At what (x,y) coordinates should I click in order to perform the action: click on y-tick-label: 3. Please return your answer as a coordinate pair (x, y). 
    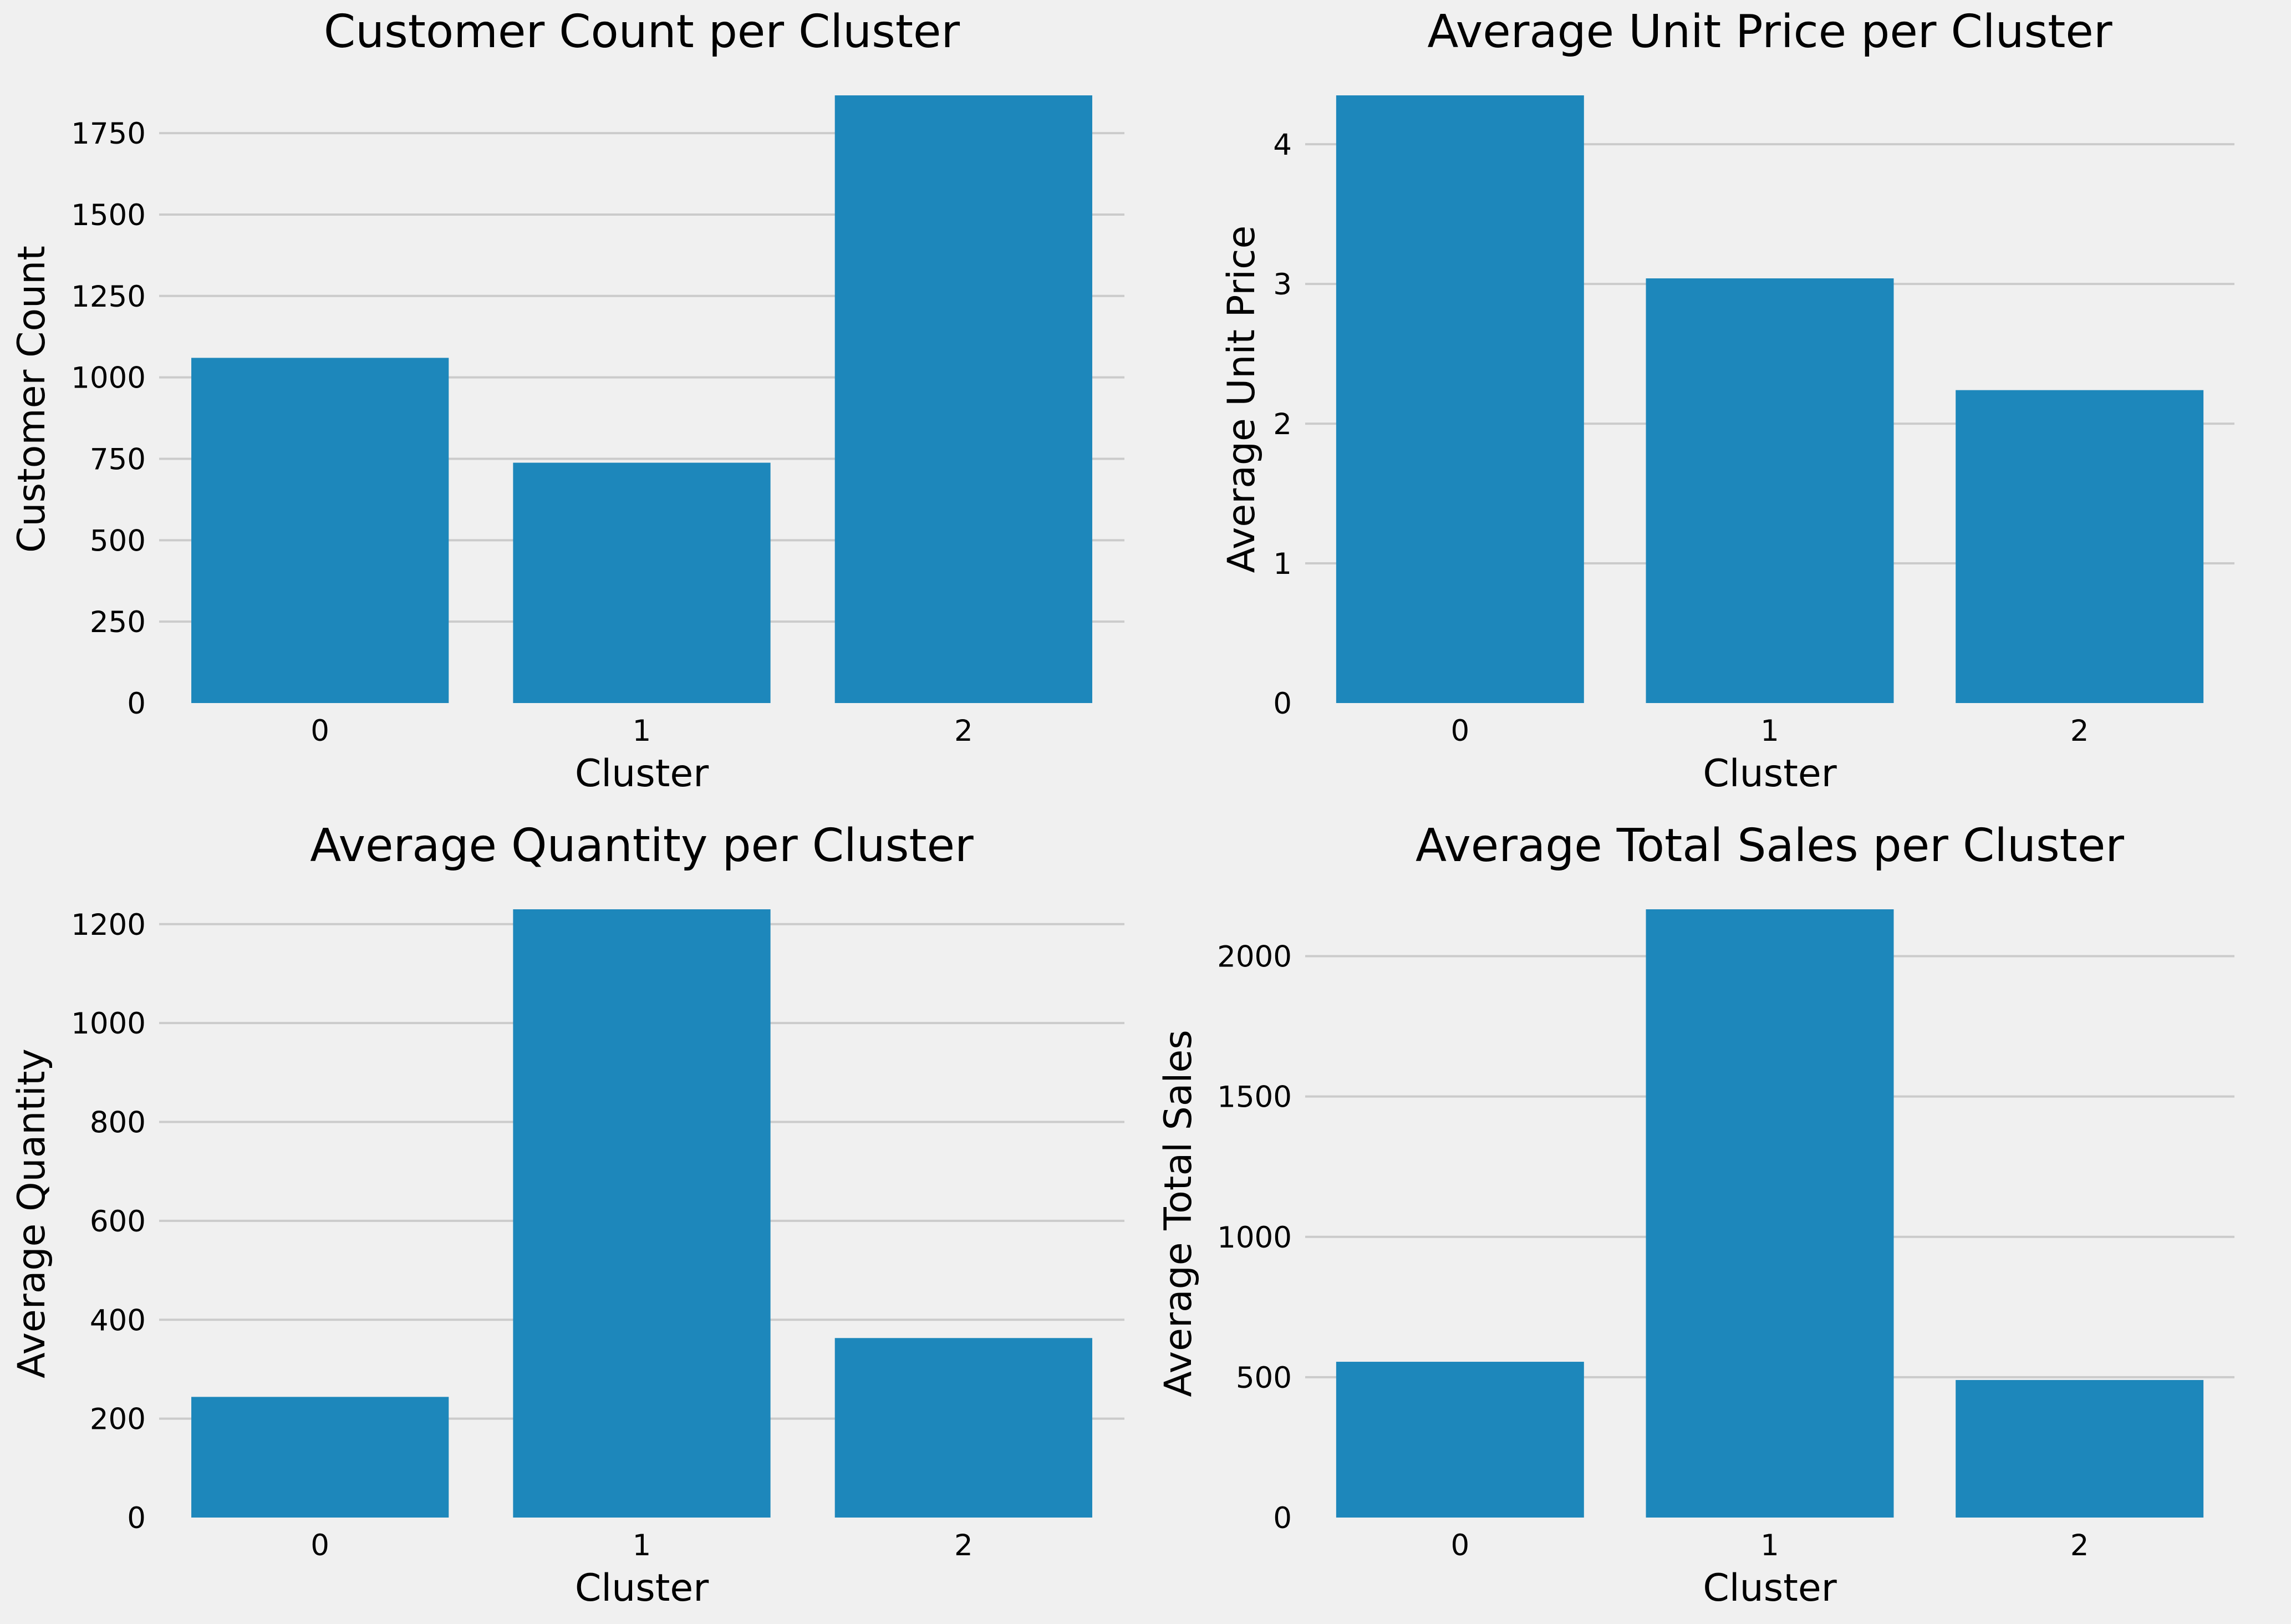
    Looking at the image, I should click on (1282, 285).